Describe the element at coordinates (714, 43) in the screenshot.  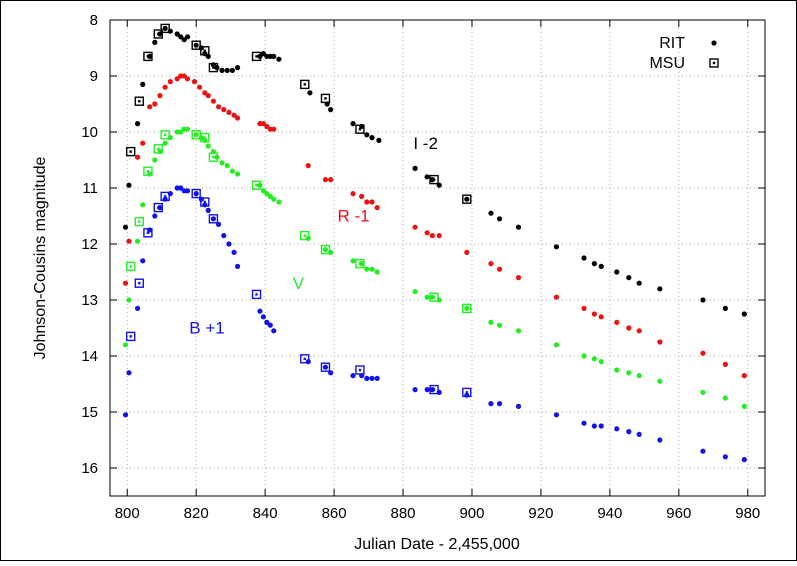
I see `legend-marker-dot` at that location.